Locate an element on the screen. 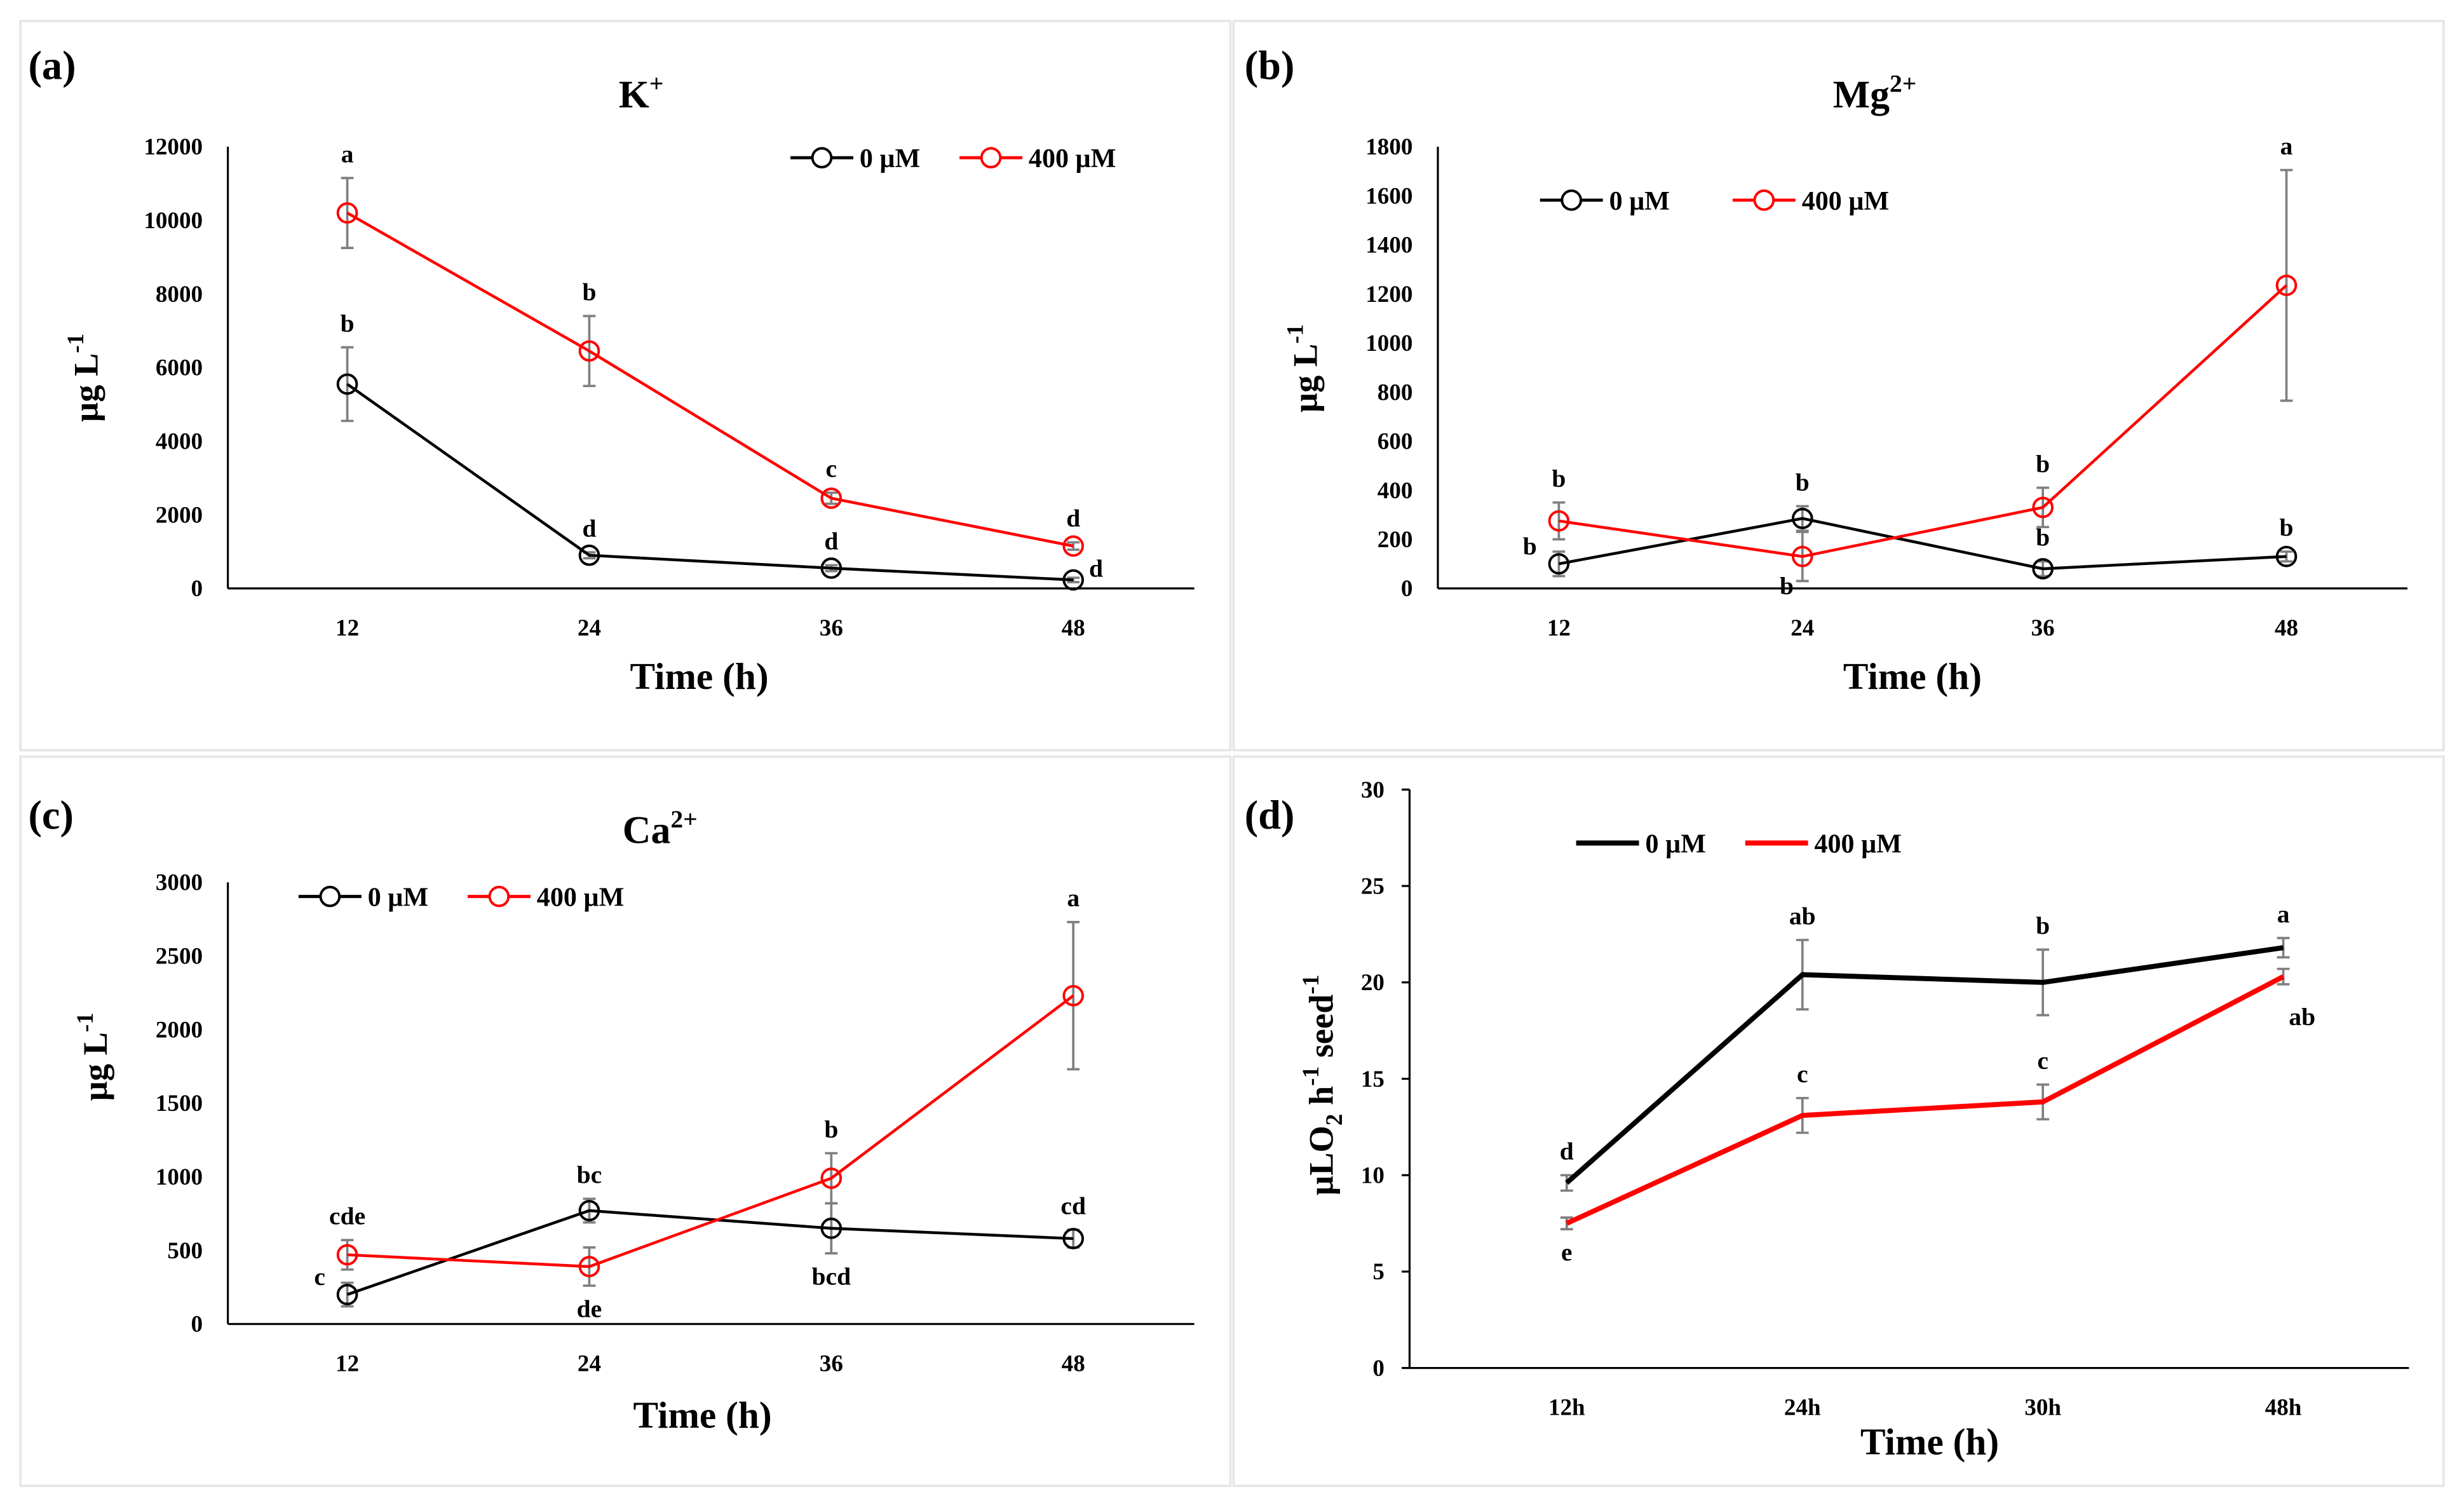 This screenshot has height=1510, width=2464. series-treatment: cde de b a is located at coordinates (707, 1103).